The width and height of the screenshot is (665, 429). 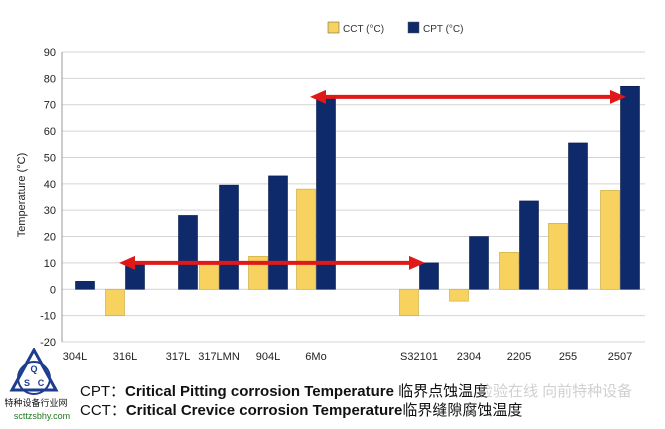 What do you see at coordinates (125, 357) in the screenshot?
I see `x-tick-label: 316L` at bounding box center [125, 357].